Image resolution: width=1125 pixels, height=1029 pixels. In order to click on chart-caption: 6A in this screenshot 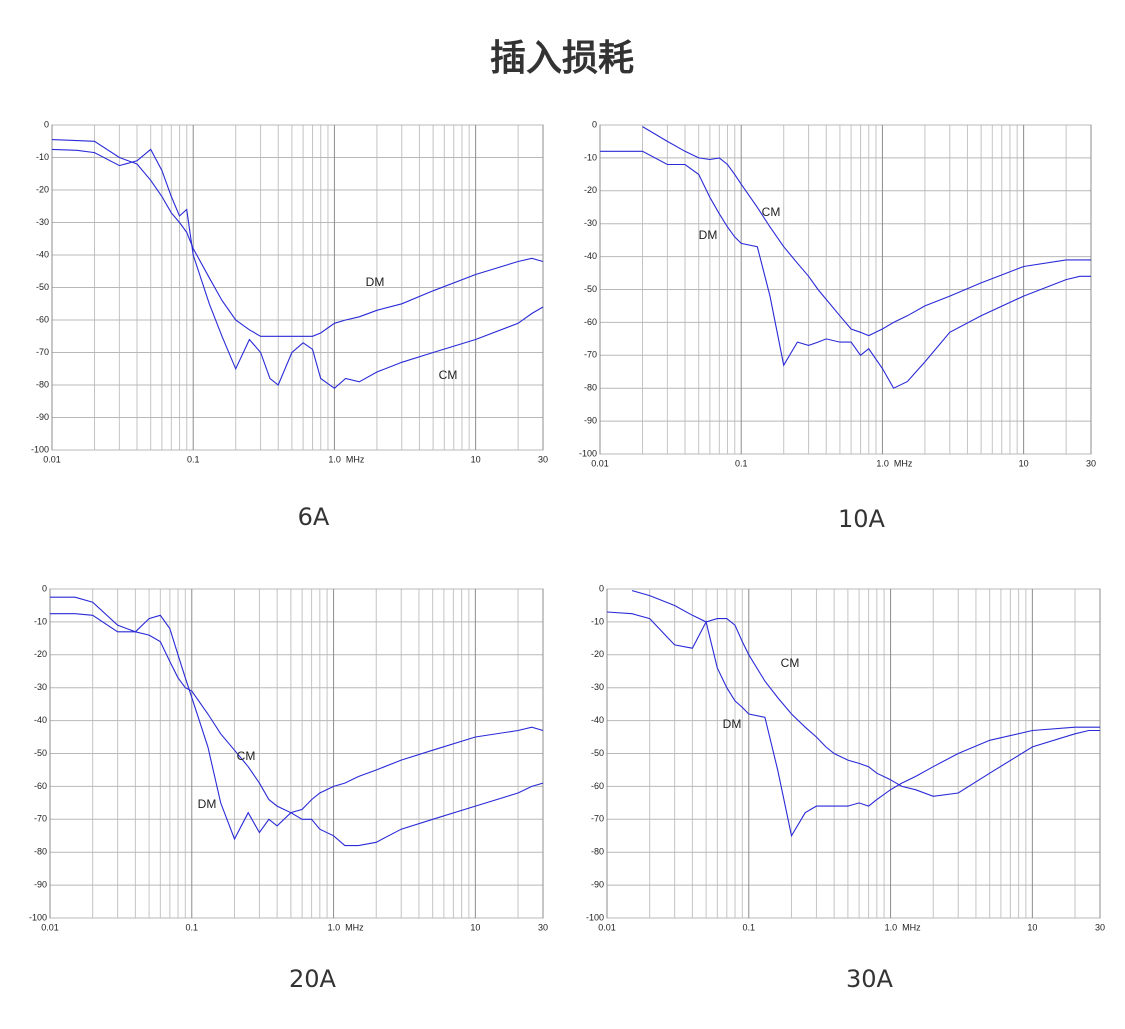, I will do `click(314, 517)`.